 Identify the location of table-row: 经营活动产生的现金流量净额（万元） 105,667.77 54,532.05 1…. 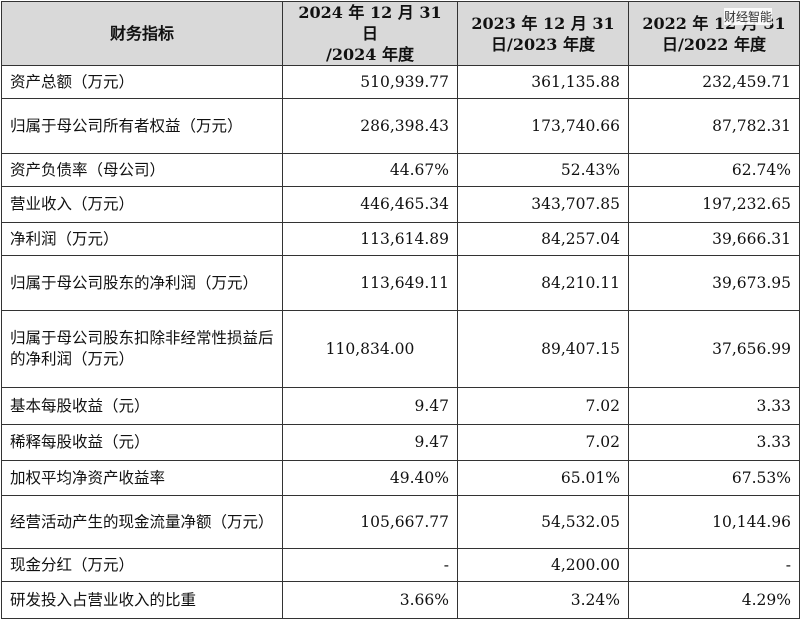
(400, 522).